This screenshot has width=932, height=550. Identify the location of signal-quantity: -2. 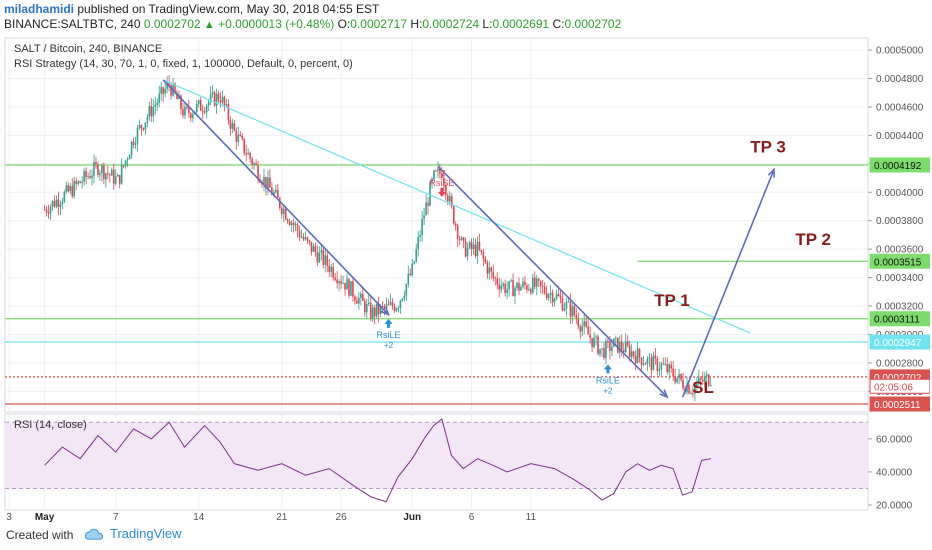
(442, 173).